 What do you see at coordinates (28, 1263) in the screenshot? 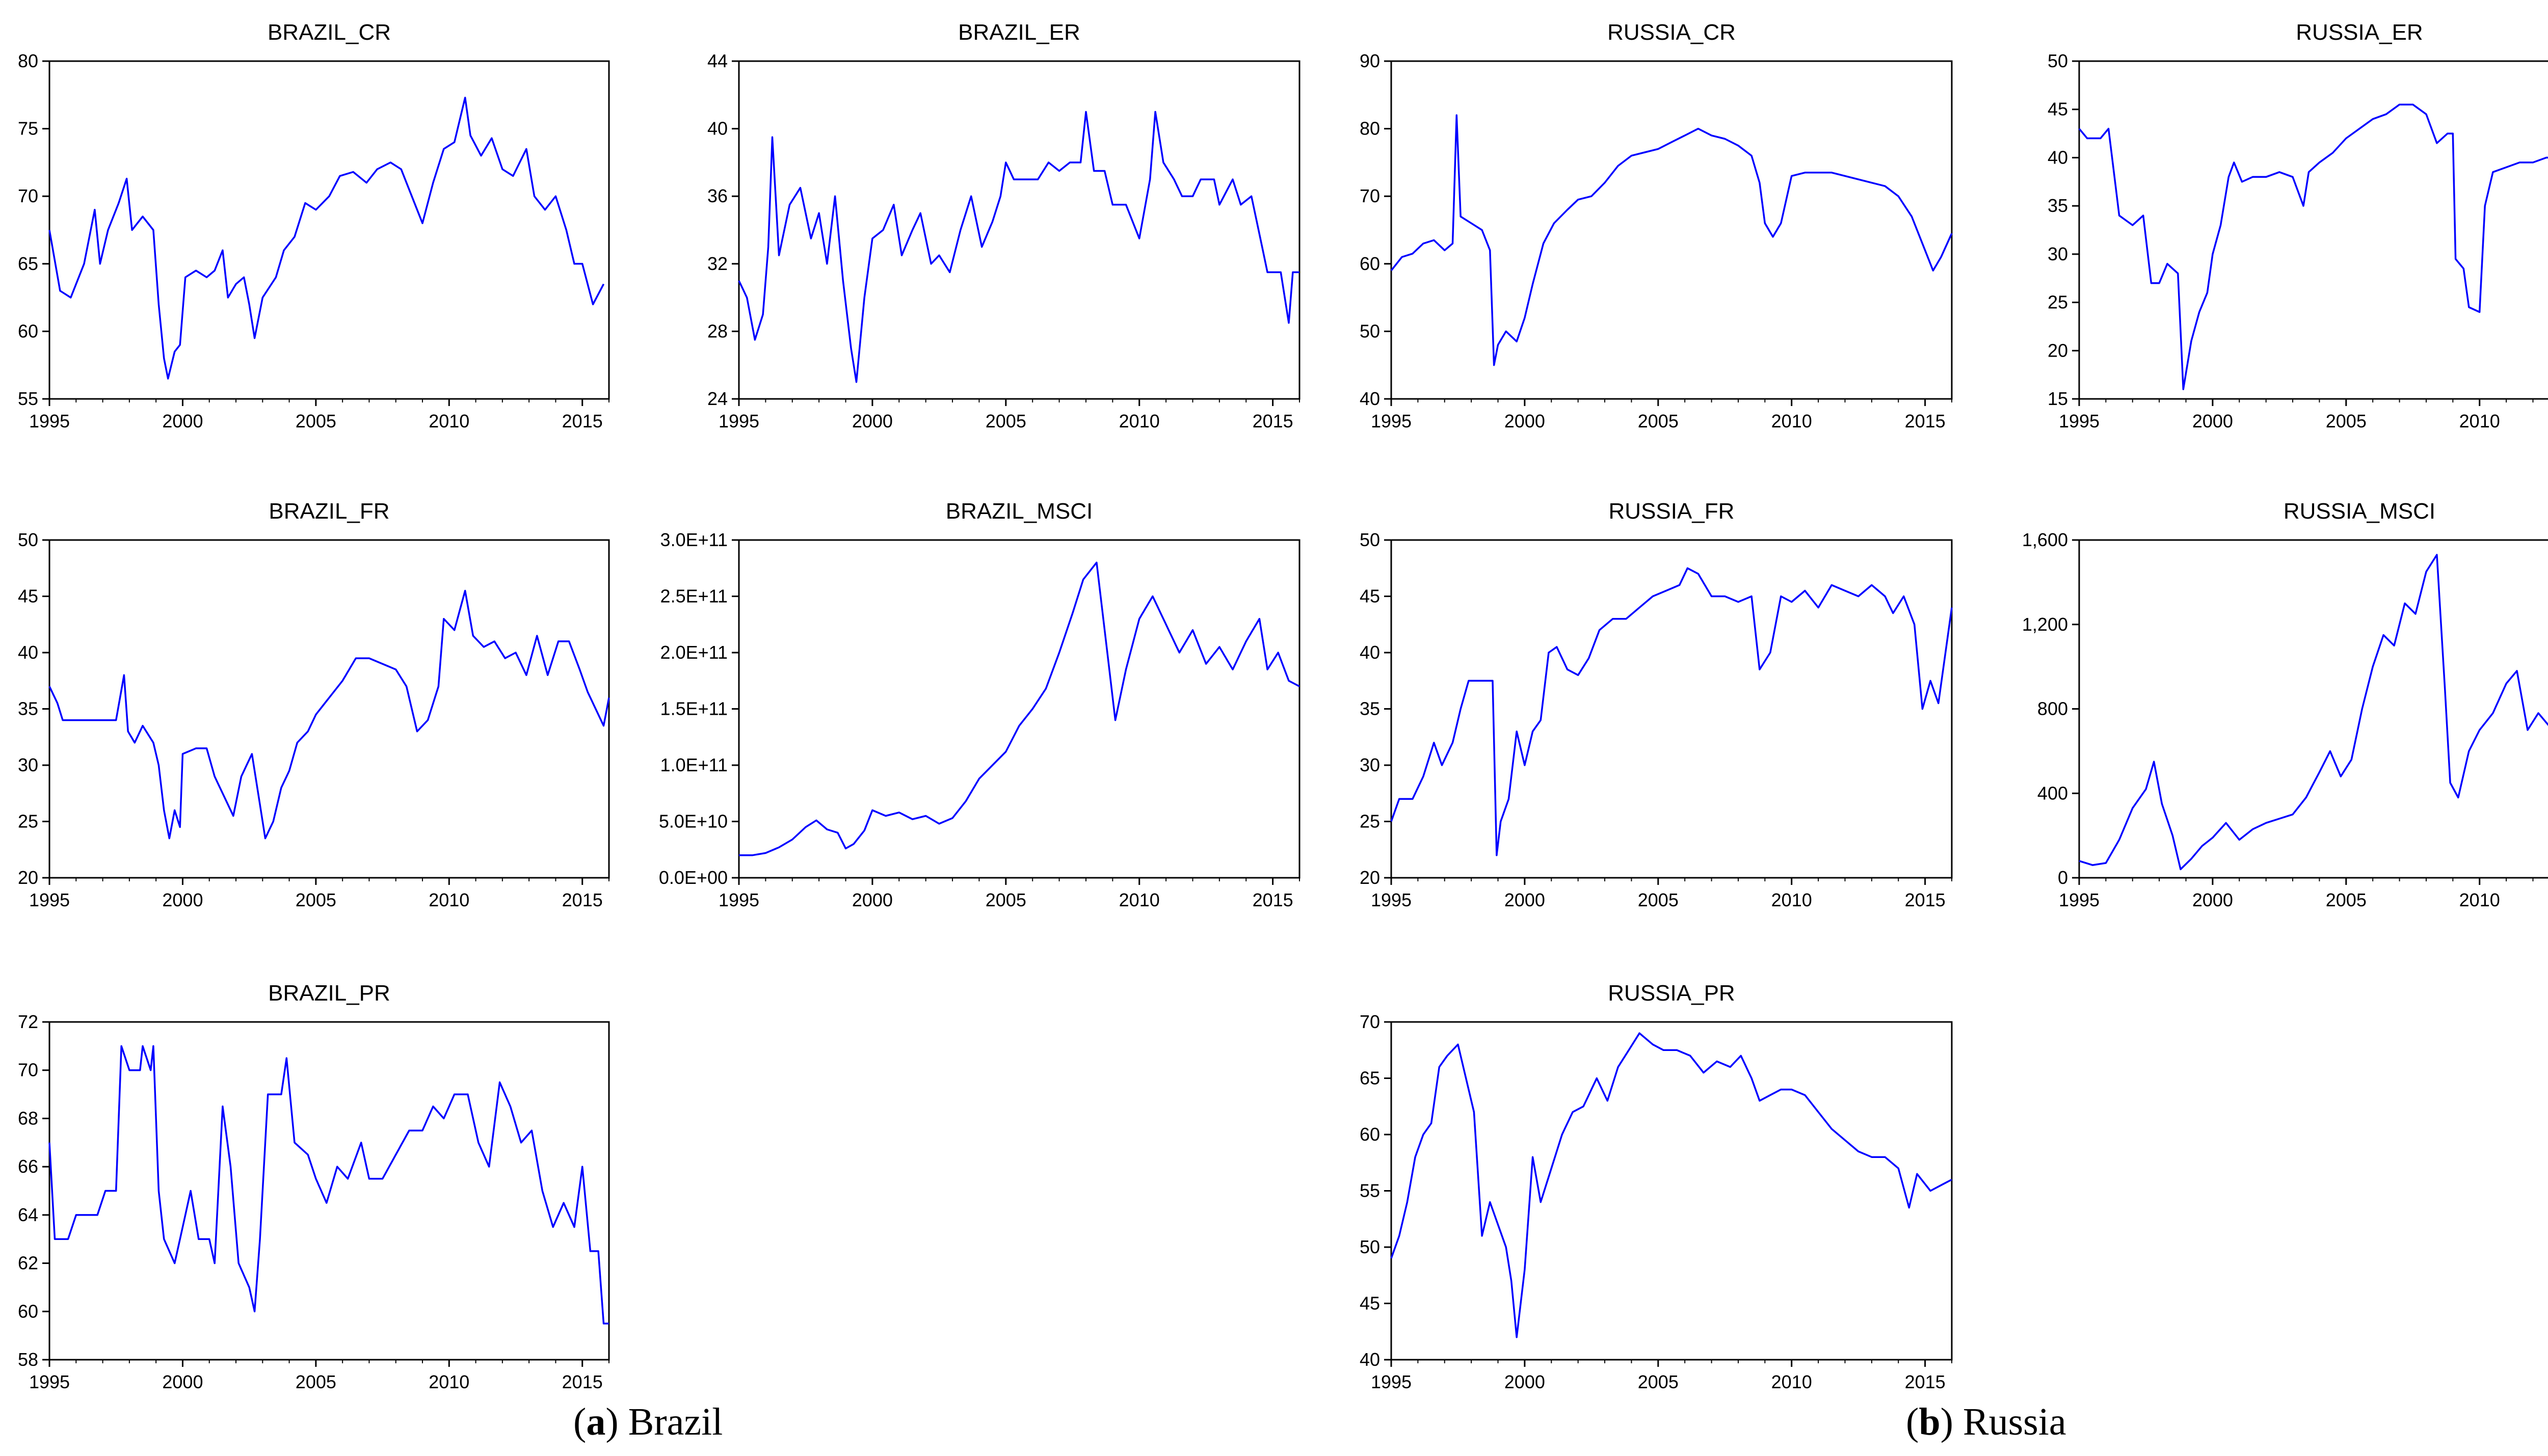
I see `y-tick-label: 62` at bounding box center [28, 1263].